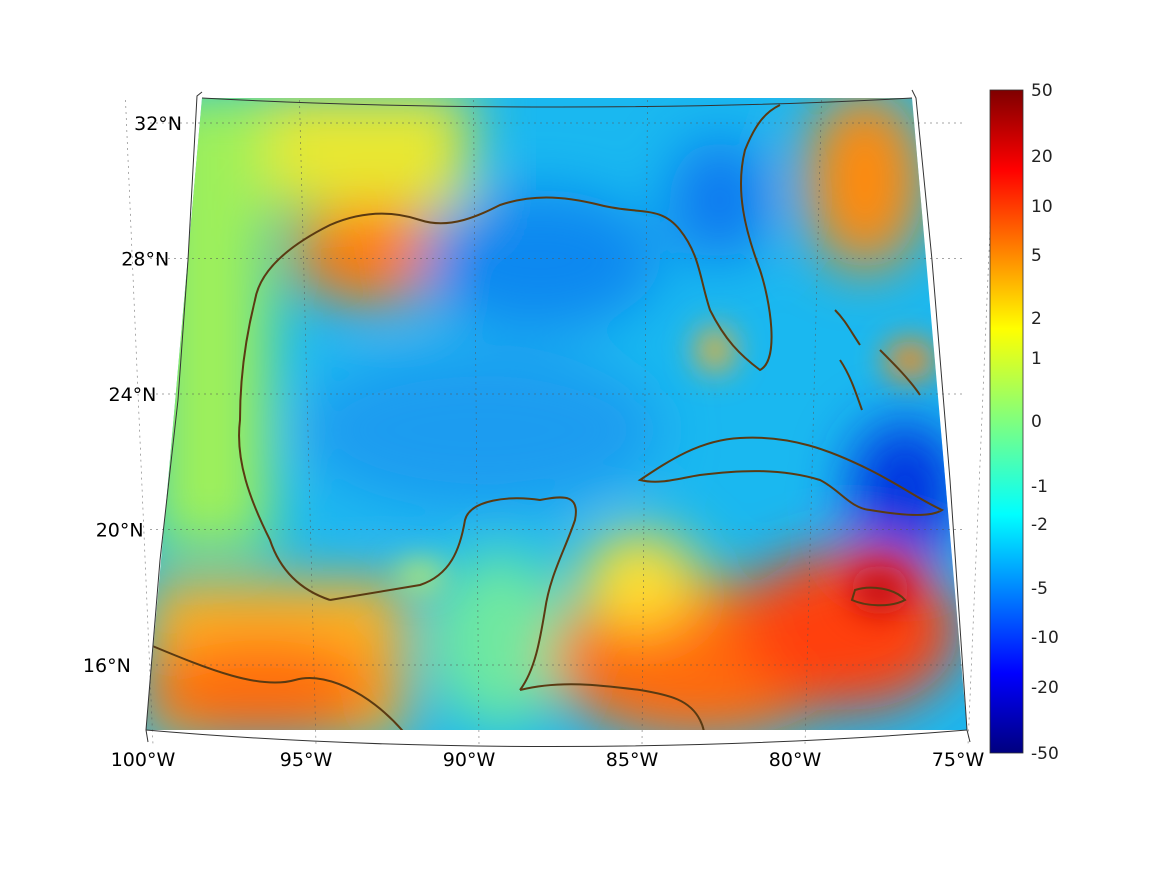 Image resolution: width=1167 pixels, height=875 pixels. I want to click on colorbar-tick-label: -20, so click(1045, 688).